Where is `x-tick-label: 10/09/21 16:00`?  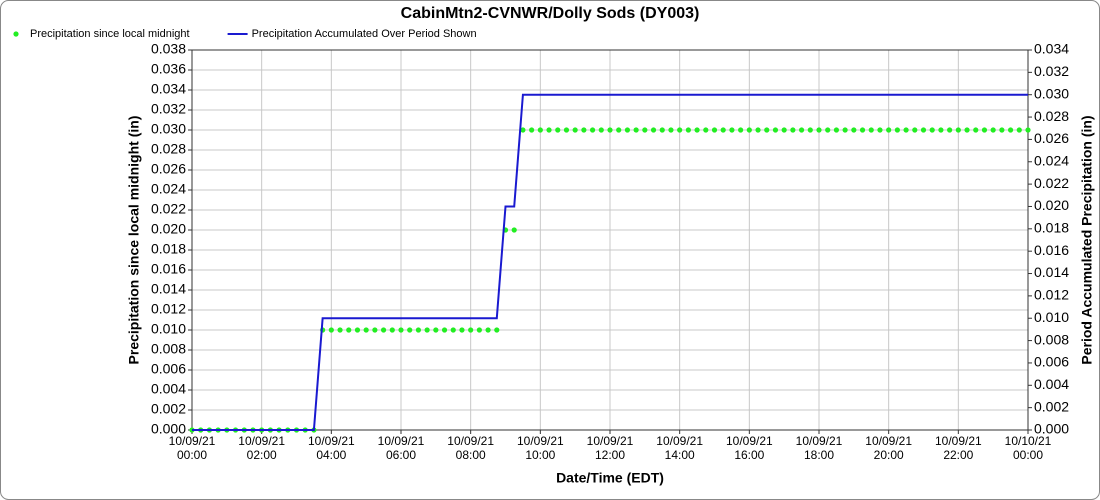
x-tick-label: 10/09/21 16:00 is located at coordinates (749, 448).